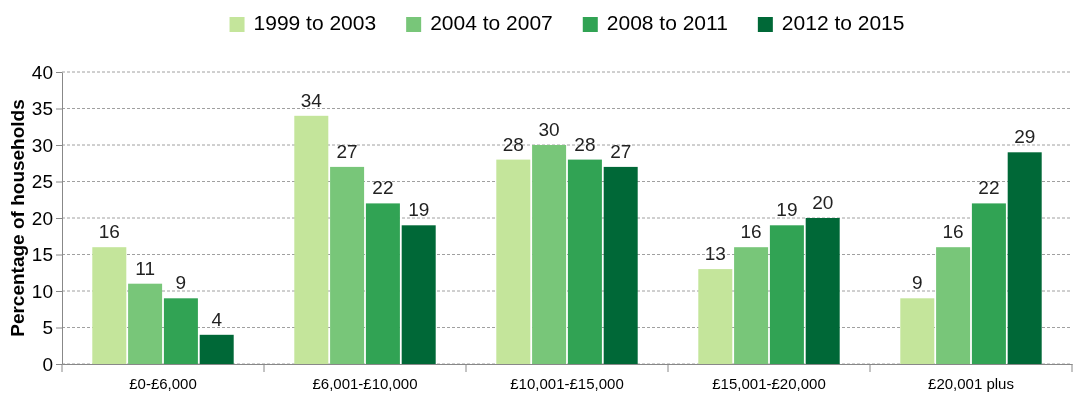  What do you see at coordinates (217, 319) in the screenshot?
I see `data-label: 4` at bounding box center [217, 319].